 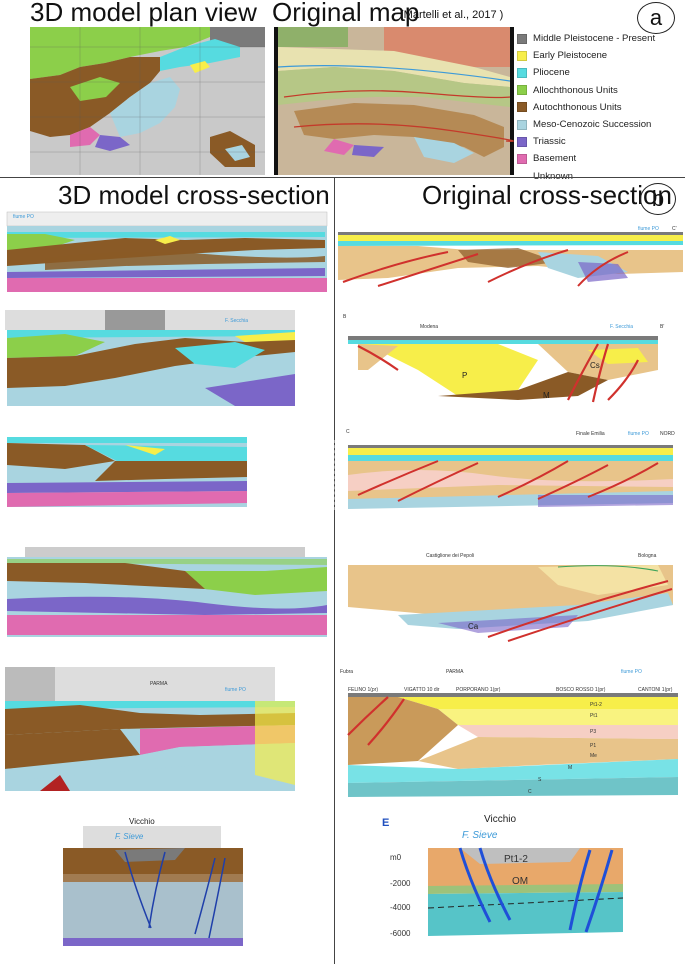 What do you see at coordinates (422, 690) in the screenshot?
I see `original5-well-2: VIGATTO 10 dir` at bounding box center [422, 690].